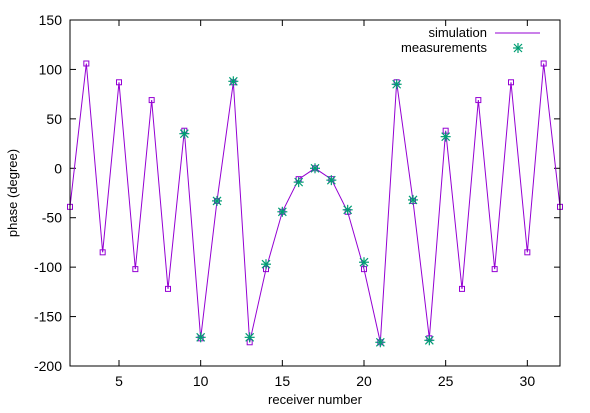 Image resolution: width=590 pixels, height=413 pixels. What do you see at coordinates (528, 381) in the screenshot?
I see `x-tick-label: 30` at bounding box center [528, 381].